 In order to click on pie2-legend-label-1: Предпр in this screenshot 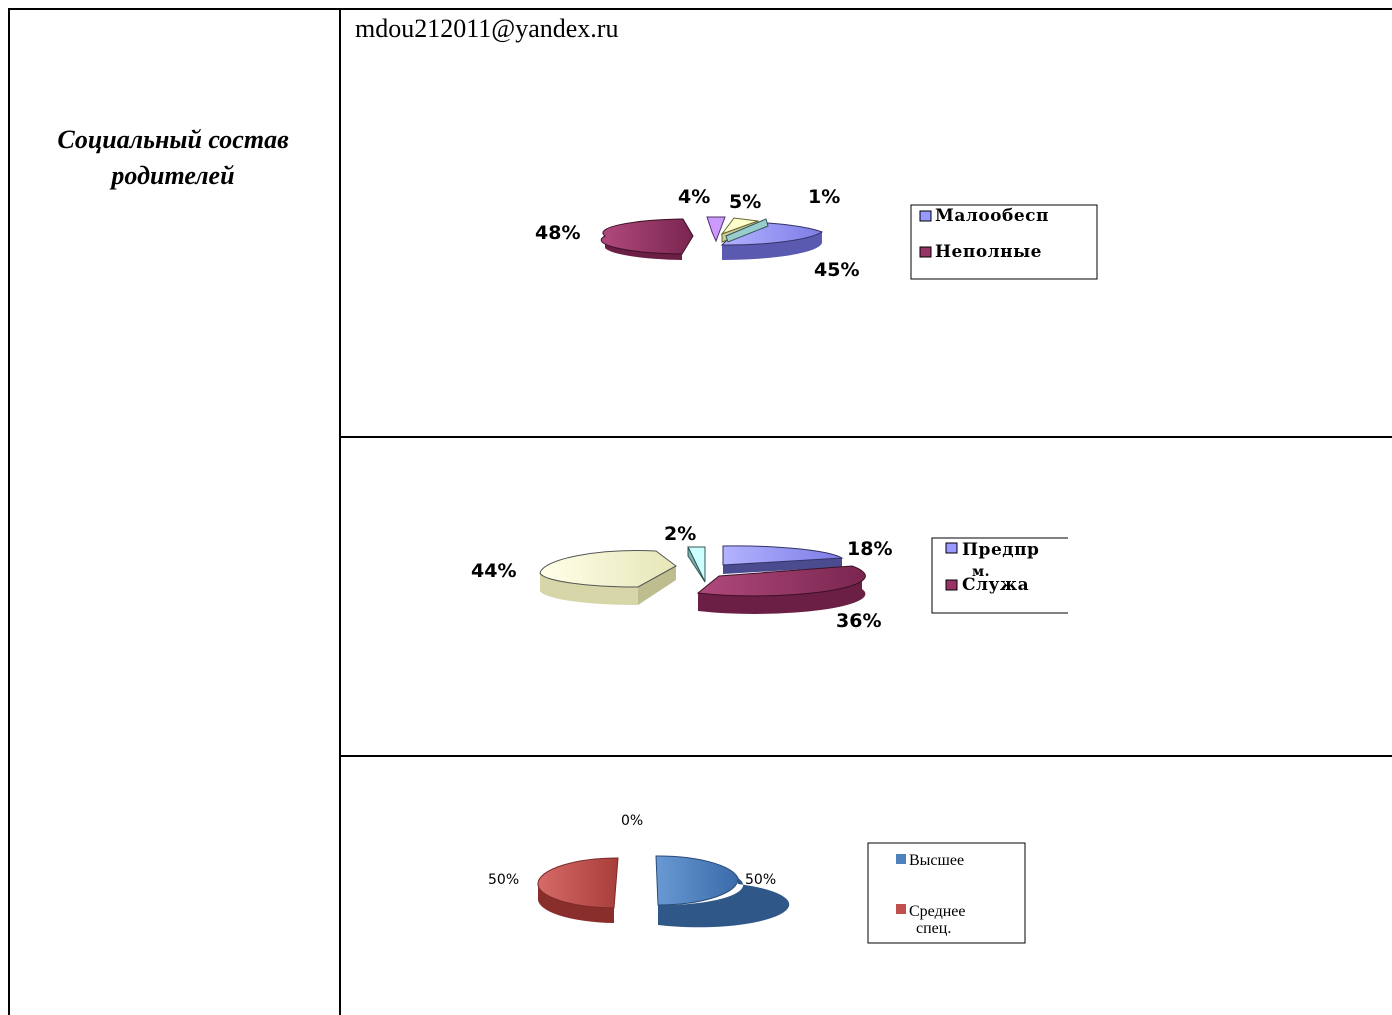, I will do `click(1000, 550)`.